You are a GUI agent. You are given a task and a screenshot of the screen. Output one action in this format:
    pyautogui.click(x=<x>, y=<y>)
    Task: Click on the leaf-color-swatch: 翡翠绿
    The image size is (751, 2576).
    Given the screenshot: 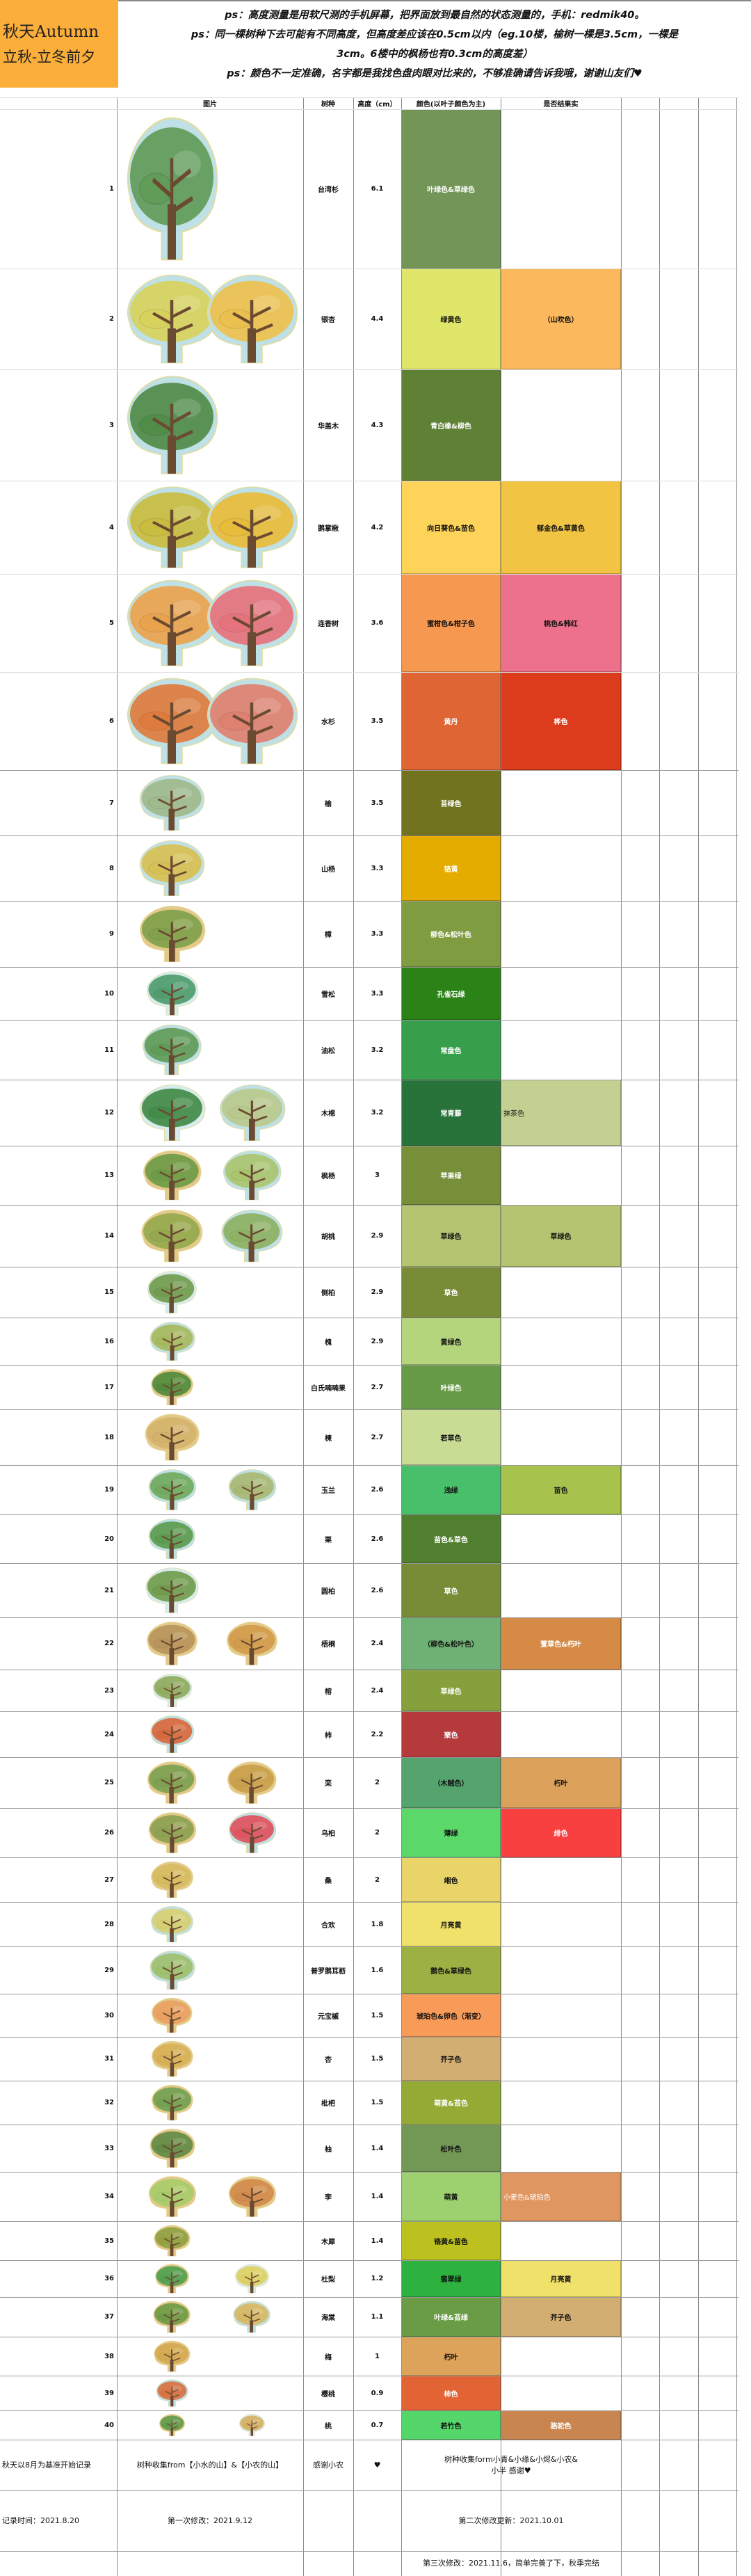 What is the action you would take?
    pyautogui.click(x=451, y=2278)
    